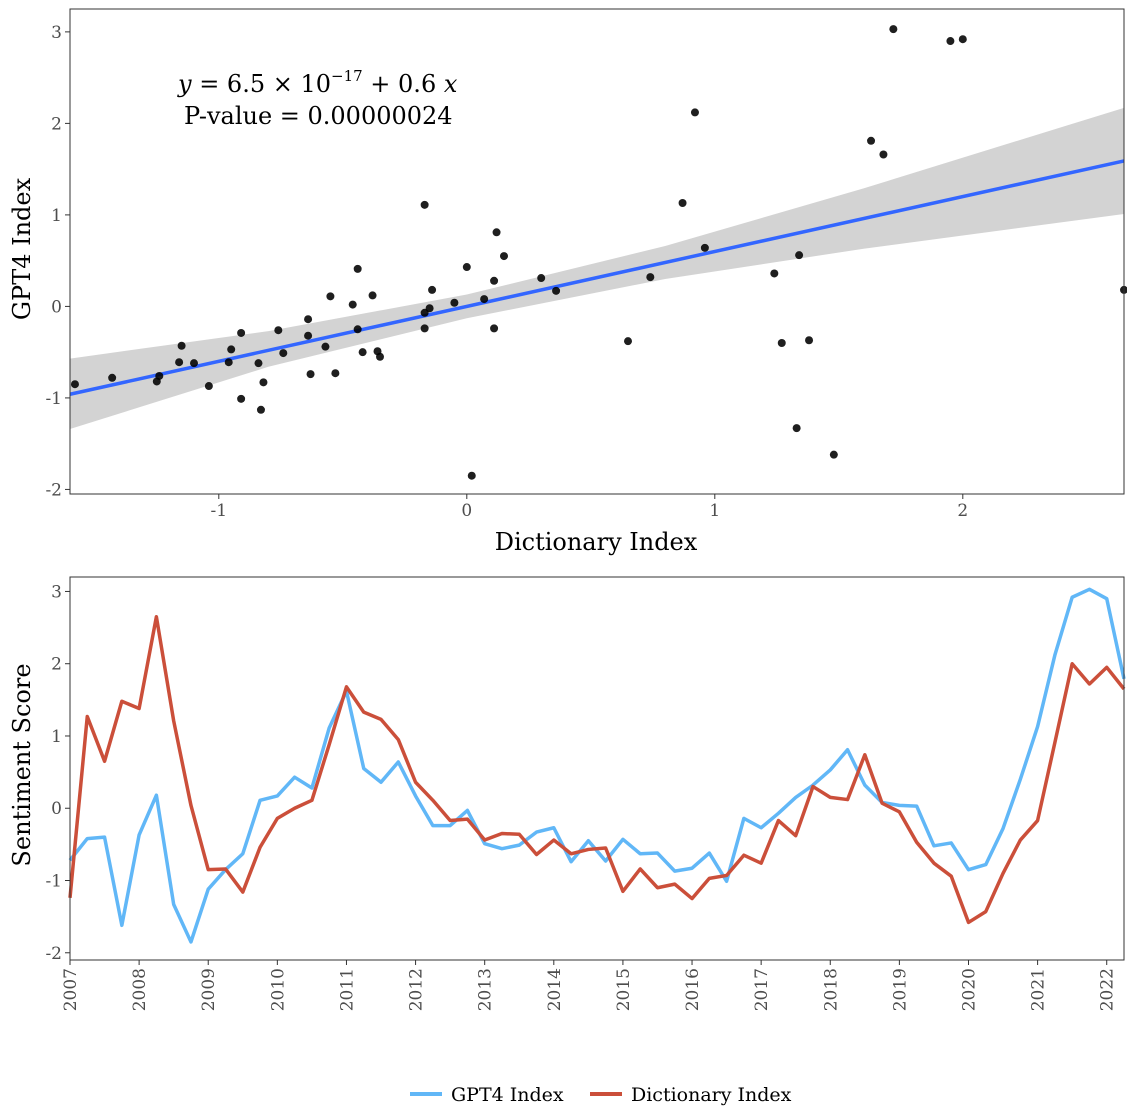 The image size is (1127, 1106). What do you see at coordinates (278, 989) in the screenshot?
I see `x-tick-label: 2010` at bounding box center [278, 989].